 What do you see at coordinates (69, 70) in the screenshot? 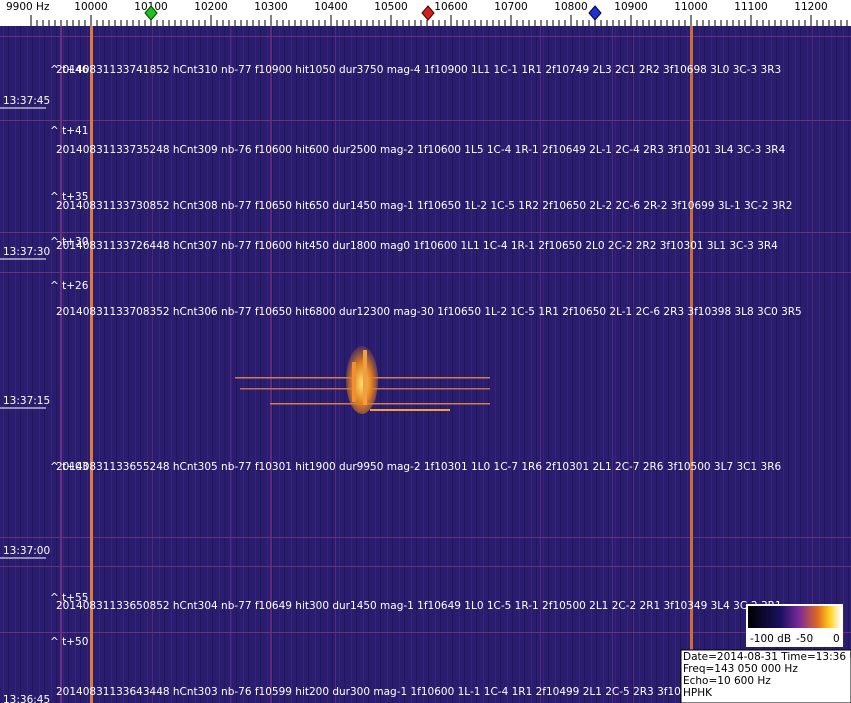
I see `time-marker: ^ t+46` at bounding box center [69, 70].